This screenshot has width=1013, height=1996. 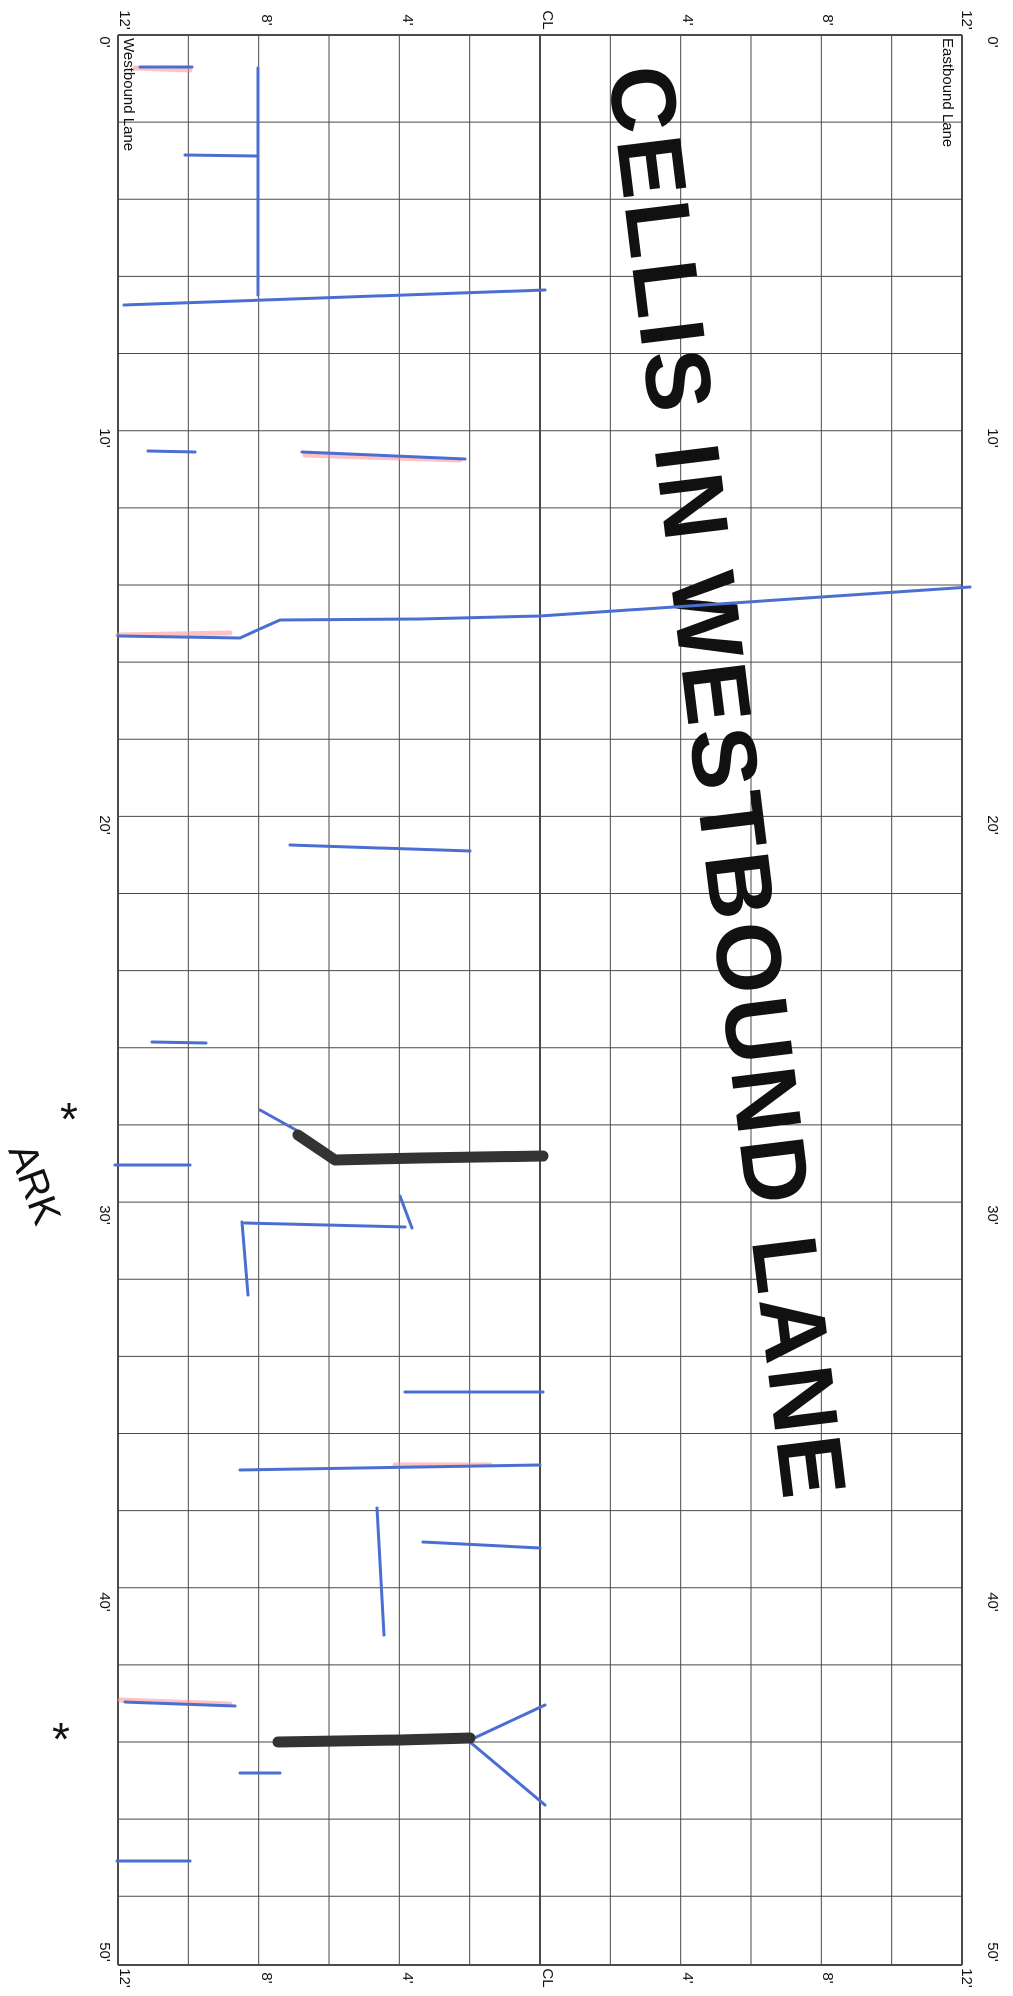 I want to click on bottom-tick-centerline: CL, so click(x=547, y=1977).